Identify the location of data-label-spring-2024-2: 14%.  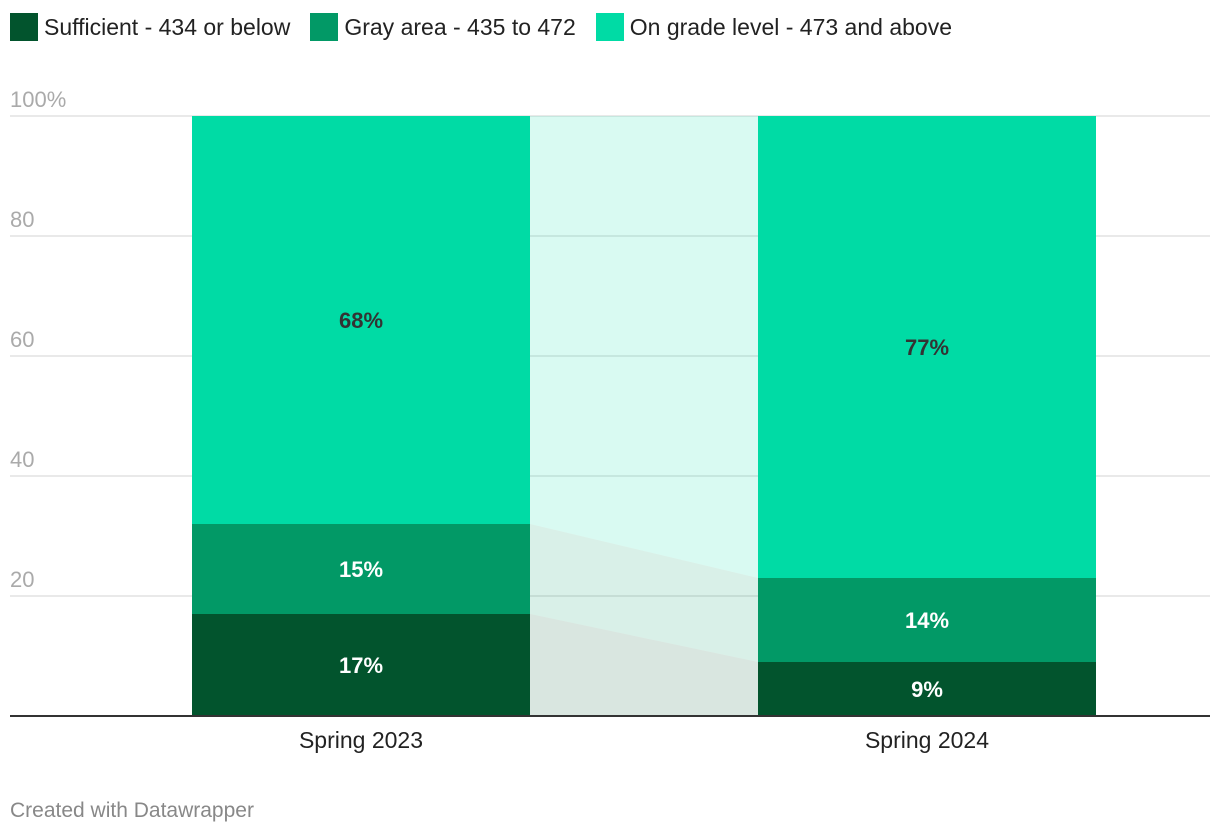
(927, 620).